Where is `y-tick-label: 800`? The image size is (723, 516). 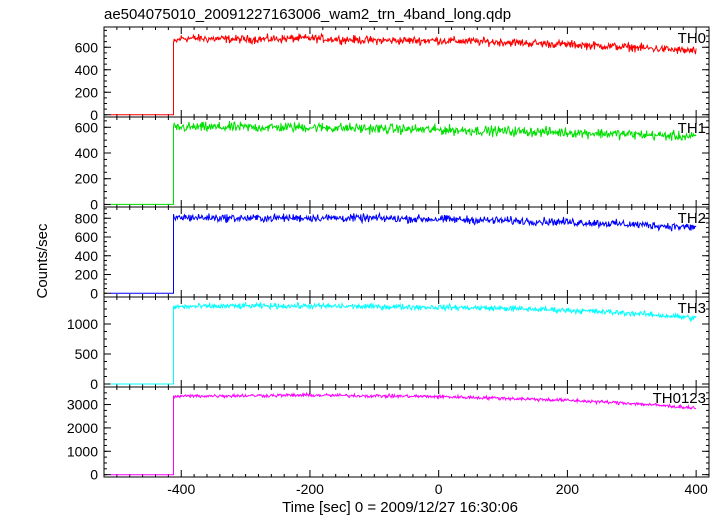 y-tick-label: 800 is located at coordinates (87, 218).